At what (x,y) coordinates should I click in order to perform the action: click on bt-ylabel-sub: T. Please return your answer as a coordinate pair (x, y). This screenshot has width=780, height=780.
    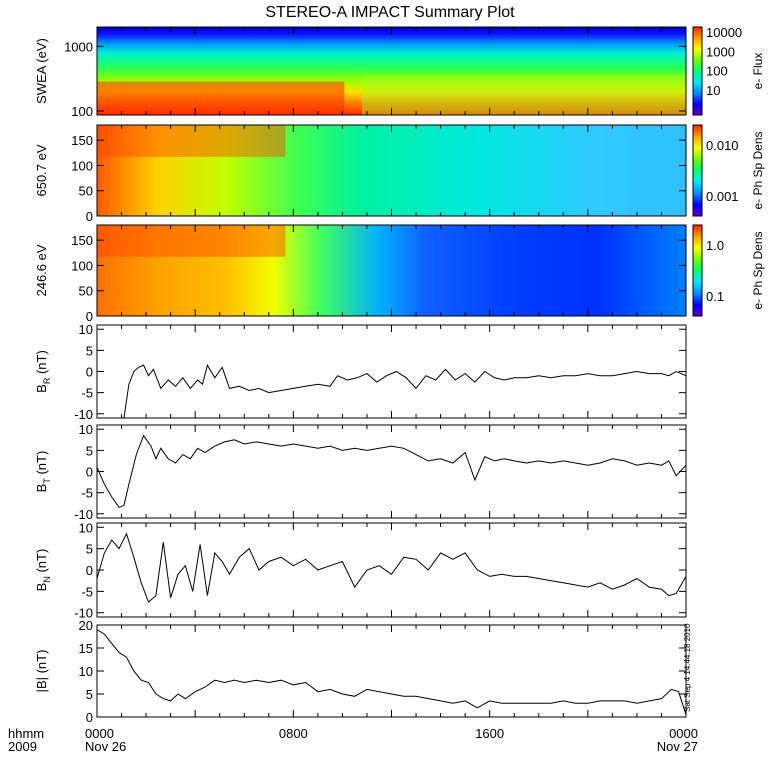
    Looking at the image, I should click on (47, 481).